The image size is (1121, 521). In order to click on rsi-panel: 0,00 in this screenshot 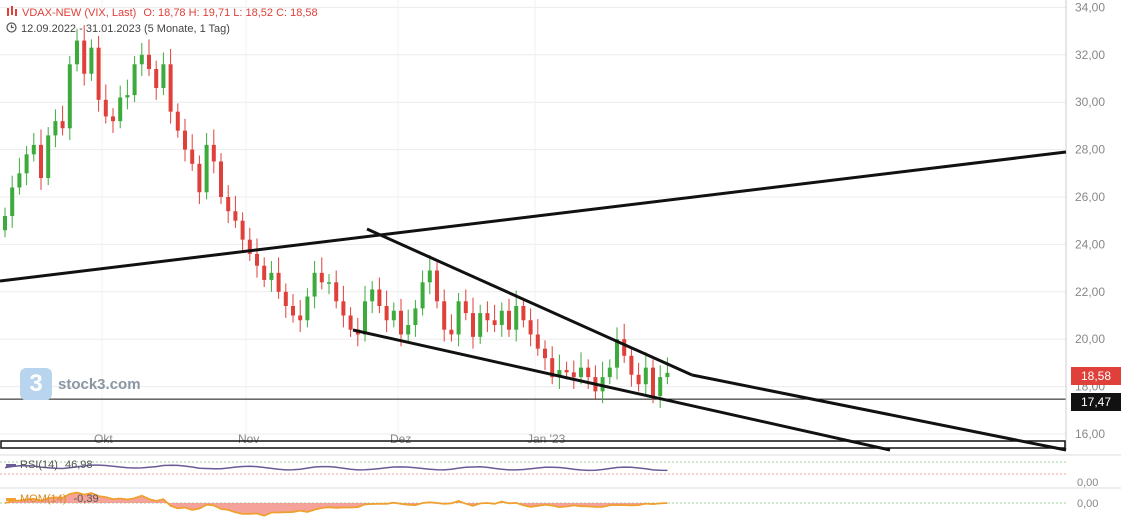, I will do `click(560, 471)`.